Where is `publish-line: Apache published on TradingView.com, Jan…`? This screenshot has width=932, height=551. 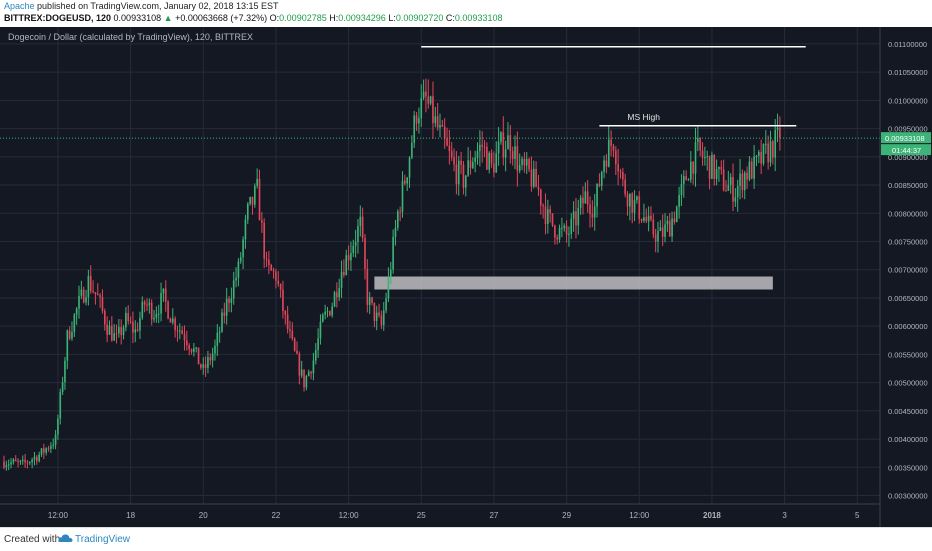 publish-line: Apache published on TradingView.com, Jan… is located at coordinates (141, 6).